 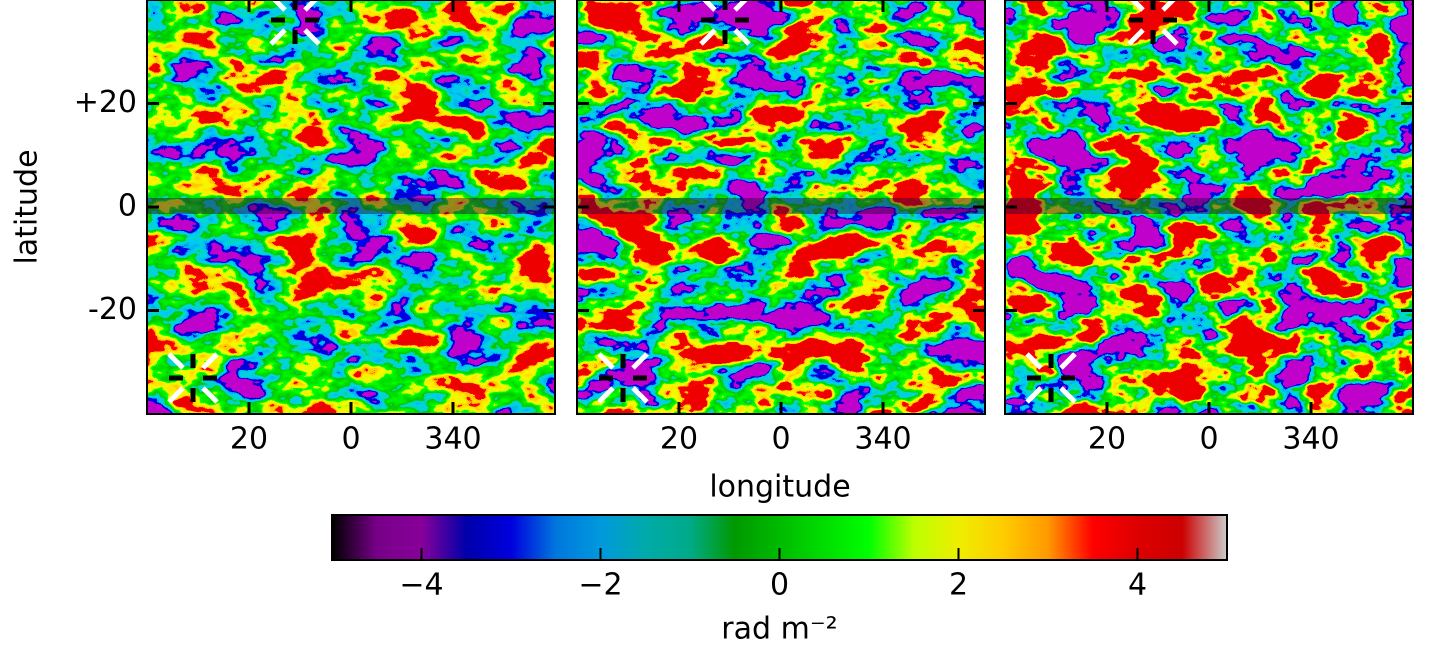 What do you see at coordinates (1137, 585) in the screenshot?
I see `colorbar-tick-label: 4` at bounding box center [1137, 585].